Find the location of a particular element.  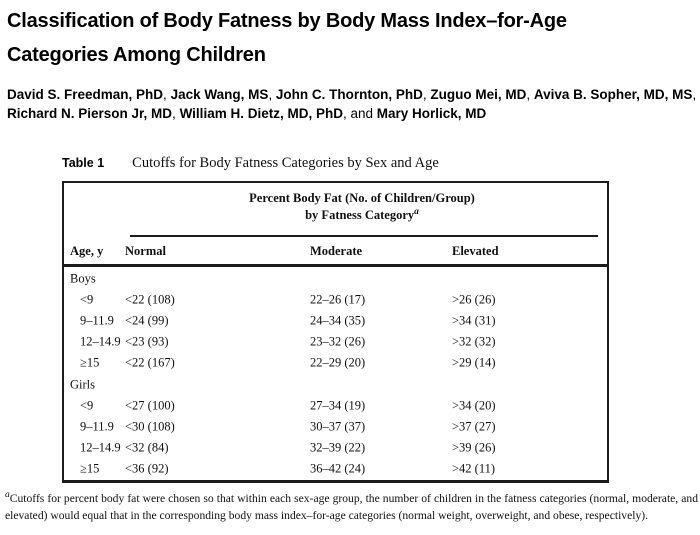

table-row: ≥15 <36 (92) 36–42 (24) >42 (11) is located at coordinates (335, 469).